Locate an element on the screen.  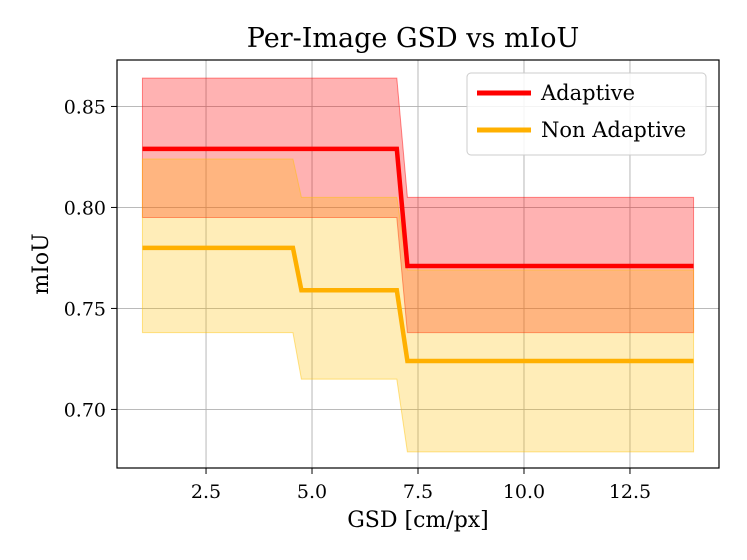
y-tick-label-3: 0.85 is located at coordinates (85, 107).